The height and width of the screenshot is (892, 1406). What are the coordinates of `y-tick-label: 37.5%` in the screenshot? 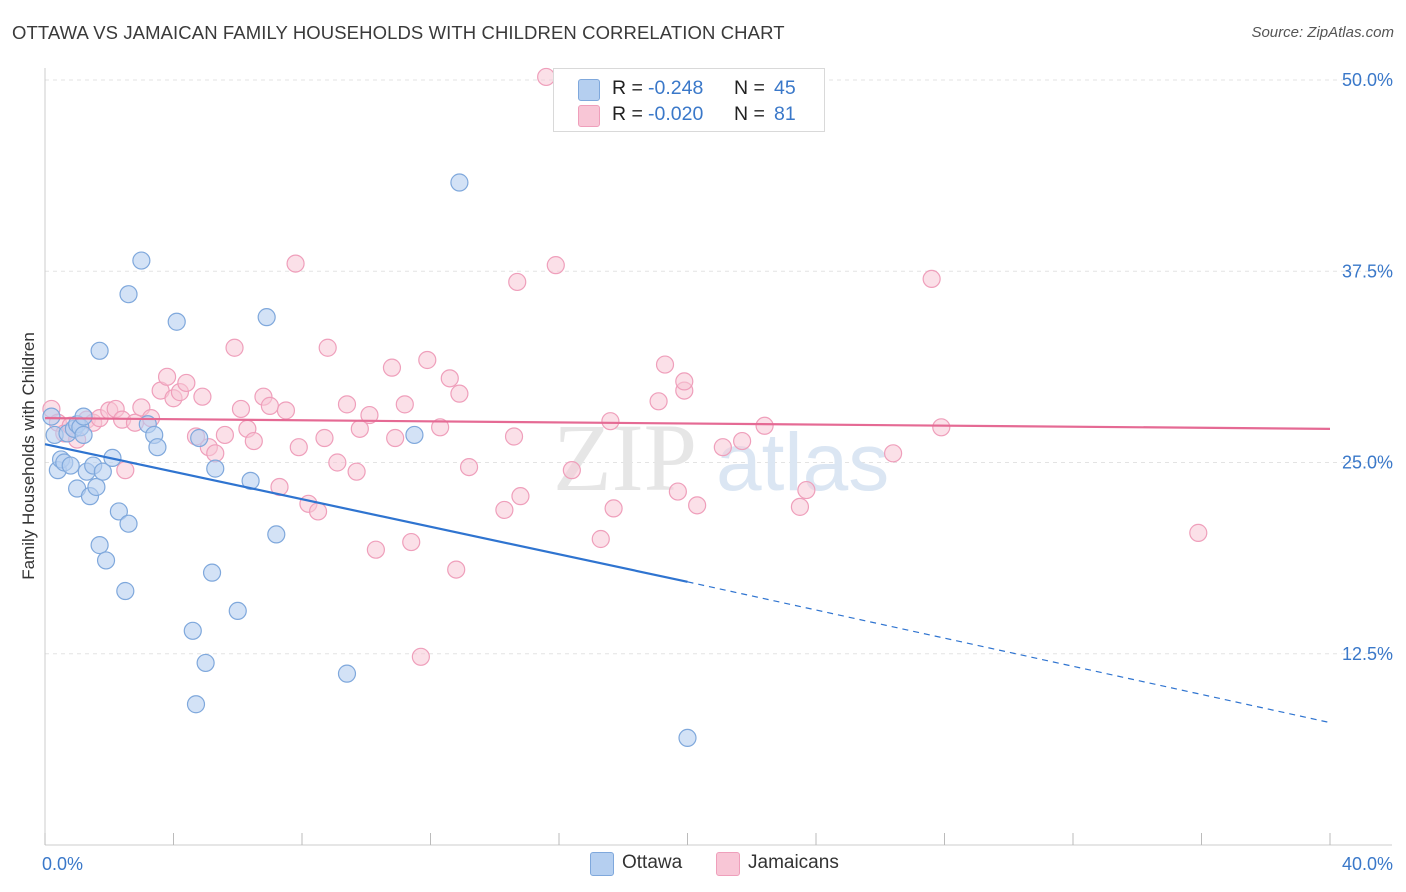 It's located at (1367, 271).